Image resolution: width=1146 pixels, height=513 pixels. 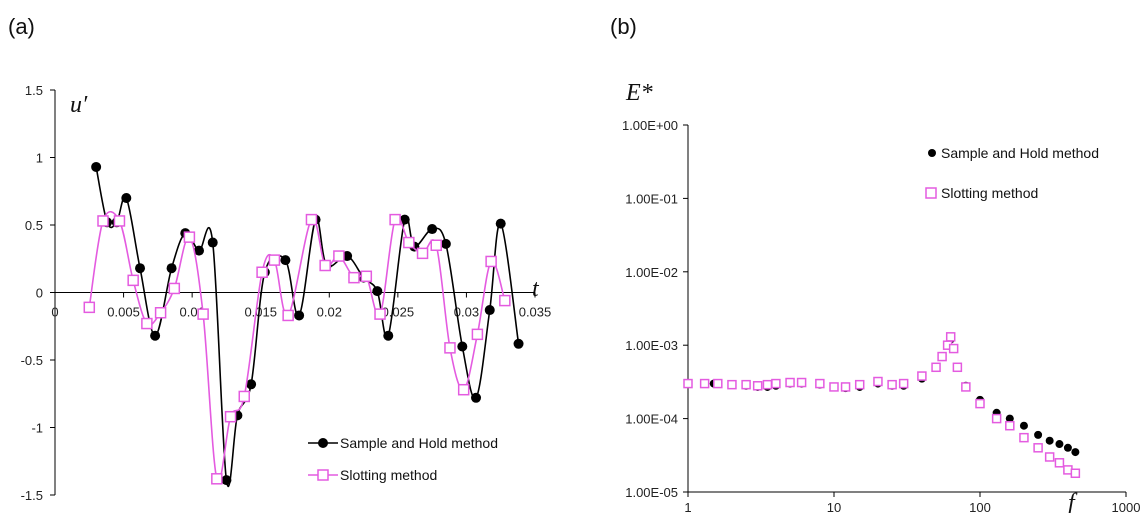 I want to click on legend-entry-slotting: Slotting method, so click(x=372, y=475).